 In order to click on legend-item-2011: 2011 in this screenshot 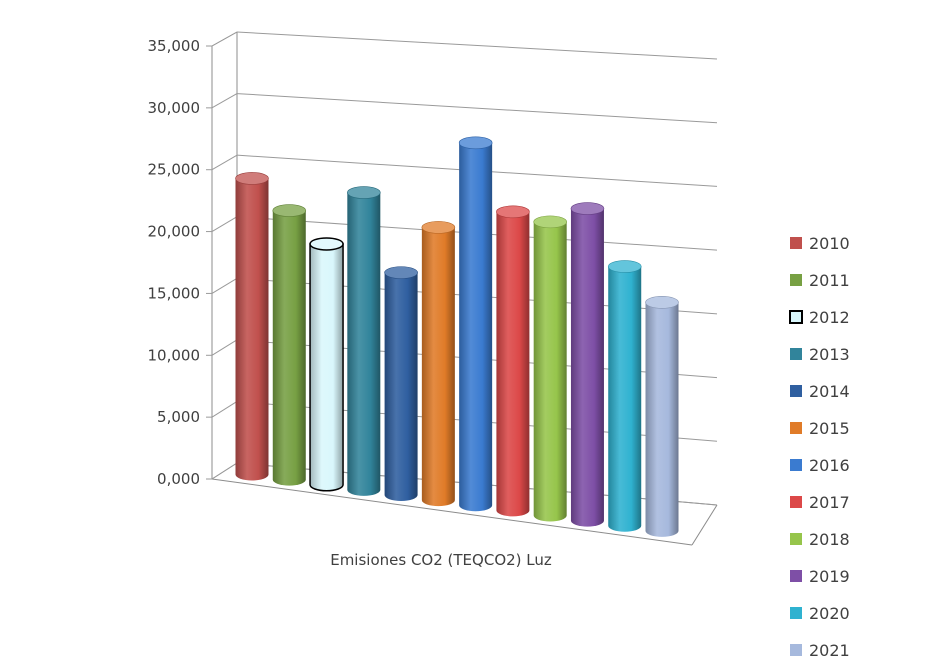, I will do `click(820, 280)`.